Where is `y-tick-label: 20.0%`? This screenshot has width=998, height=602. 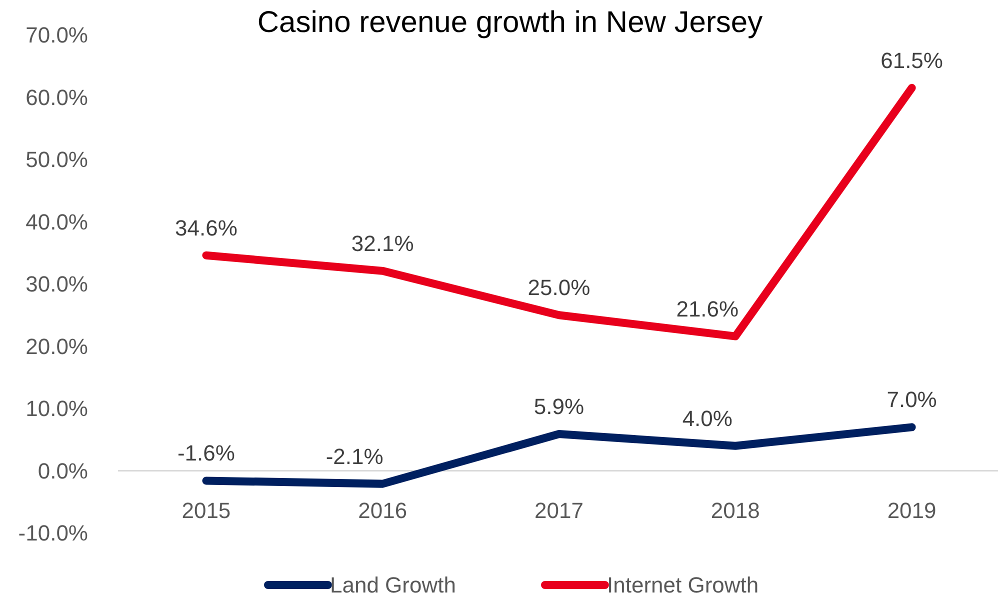
y-tick-label: 20.0% is located at coordinates (57, 346).